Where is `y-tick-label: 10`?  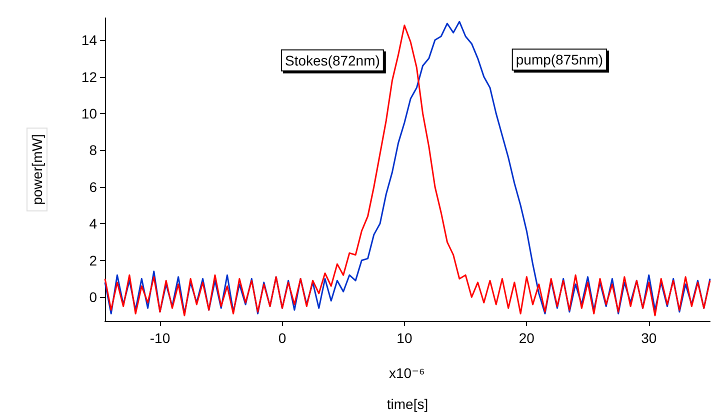
y-tick-label: 10 is located at coordinates (89, 113).